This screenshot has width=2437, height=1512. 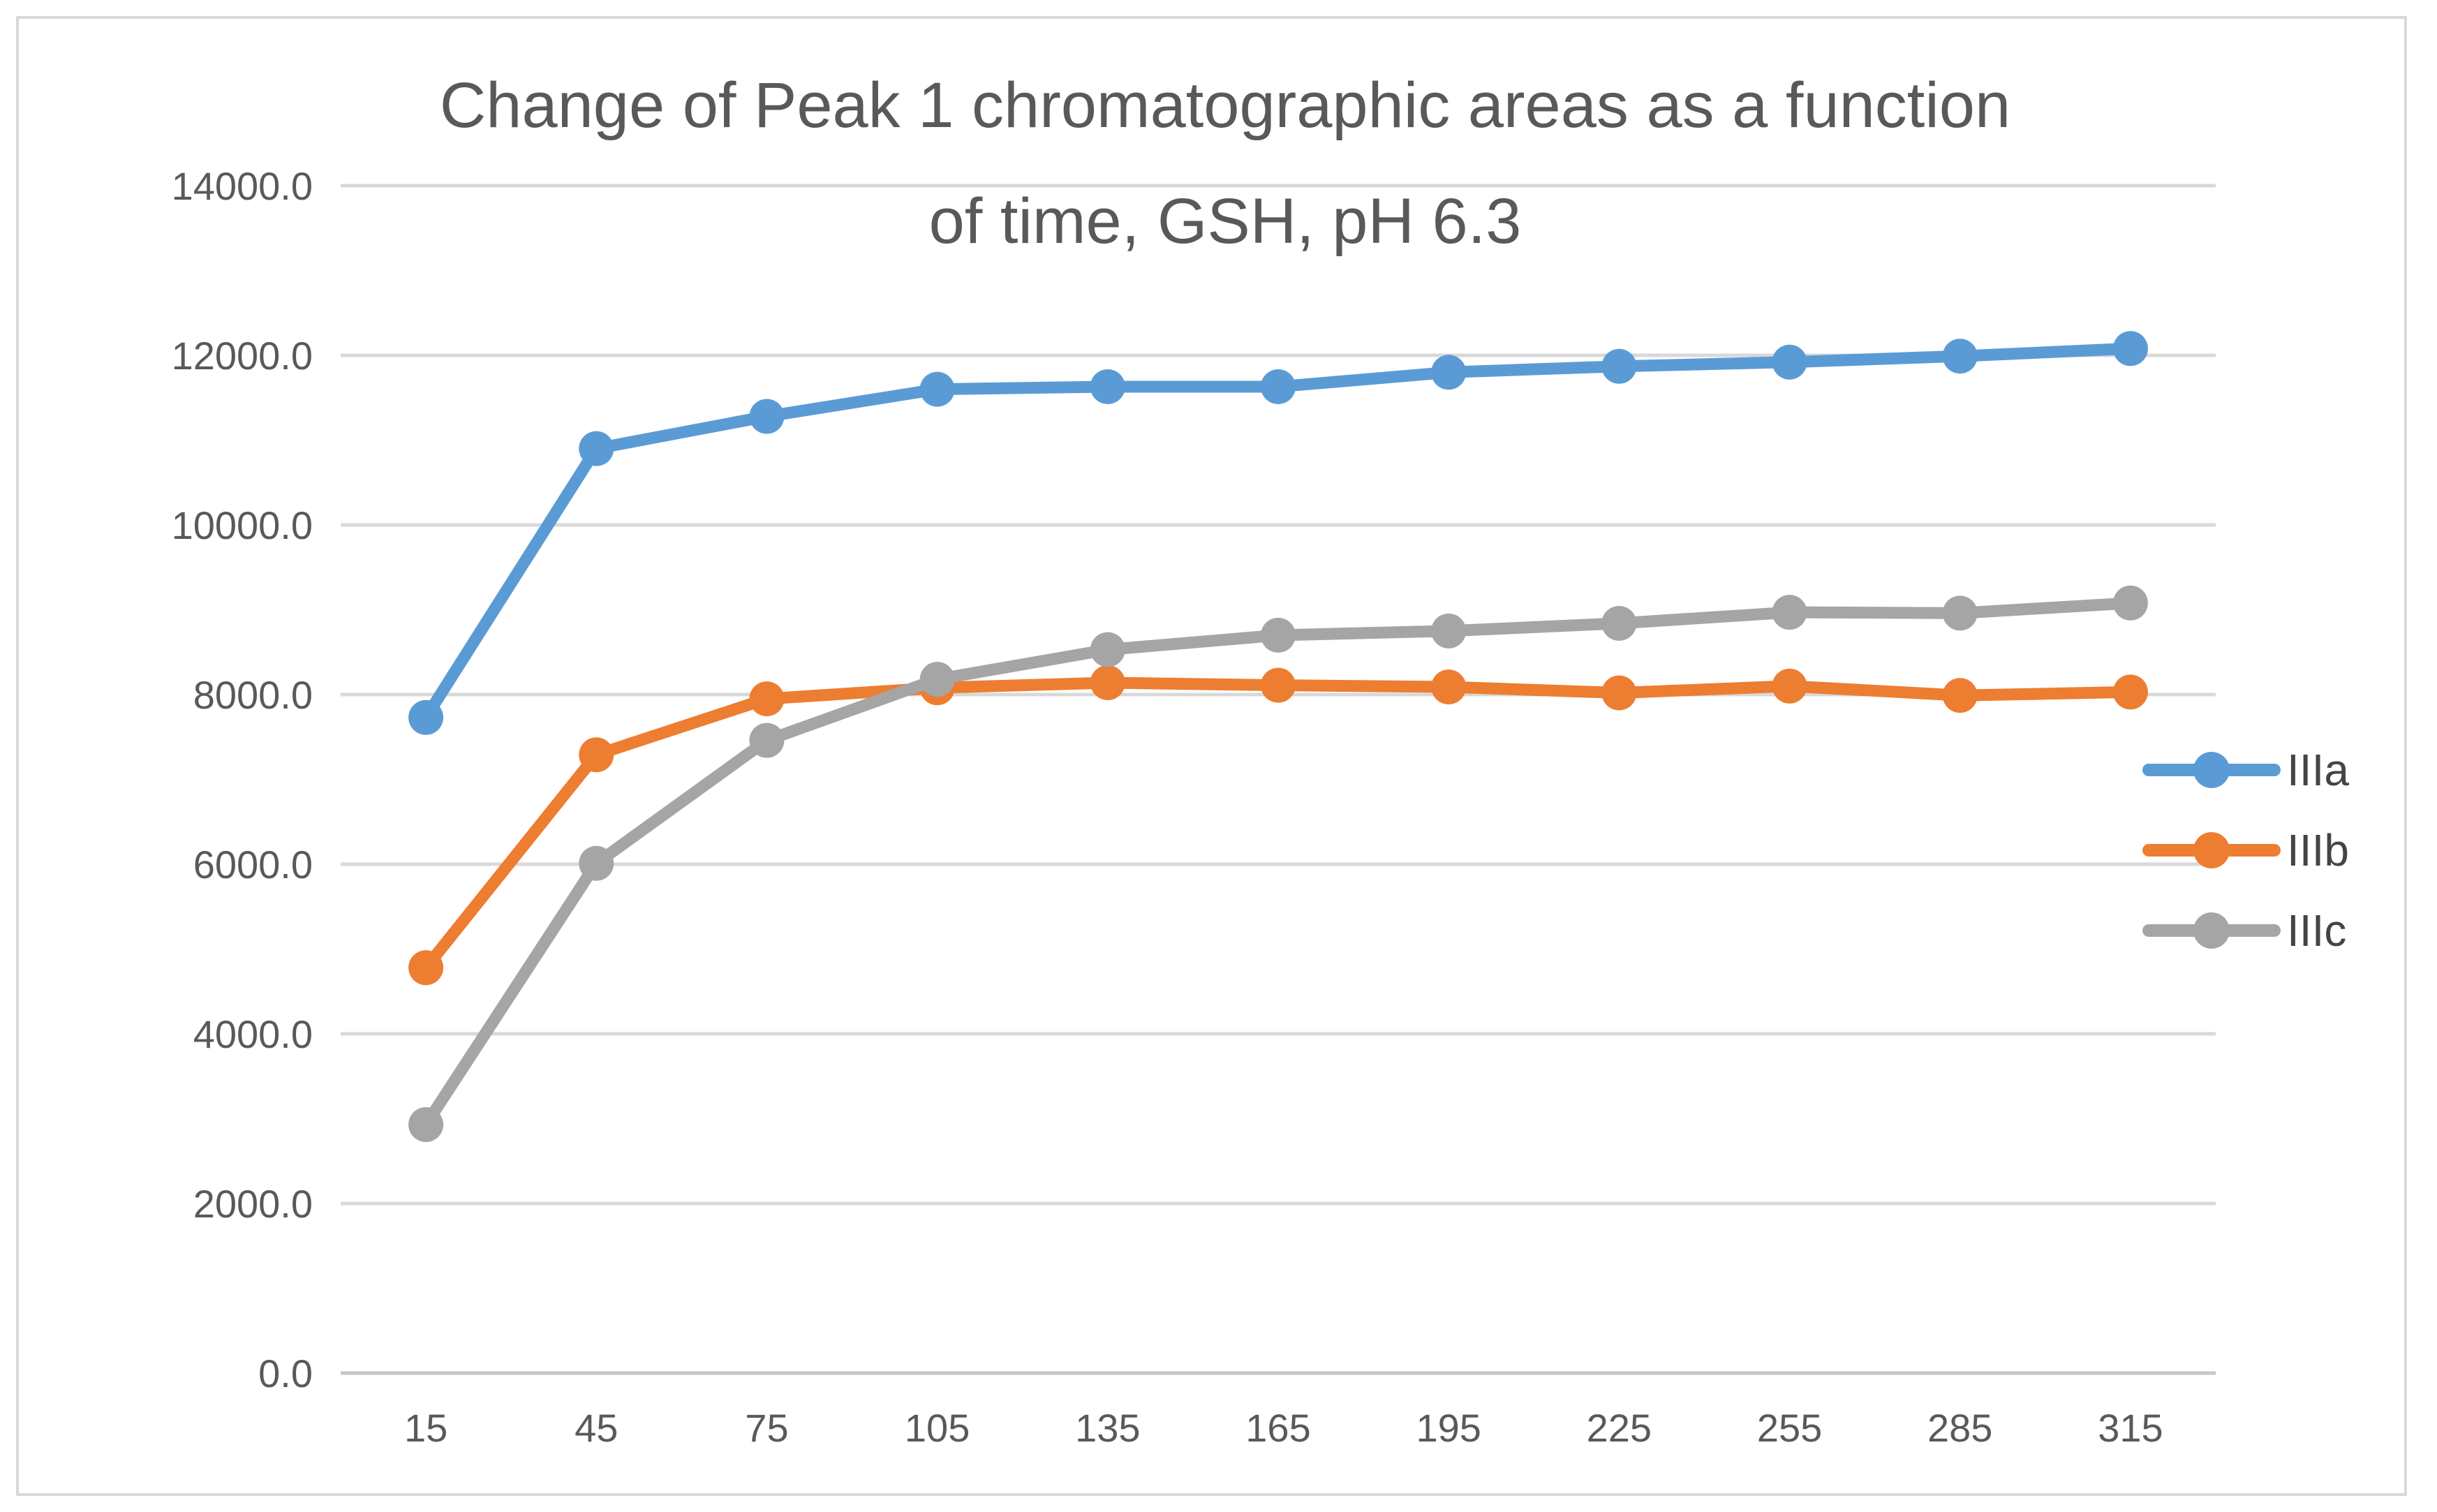 I want to click on legend-item-iiib: IIIb, so click(x=2245, y=850).